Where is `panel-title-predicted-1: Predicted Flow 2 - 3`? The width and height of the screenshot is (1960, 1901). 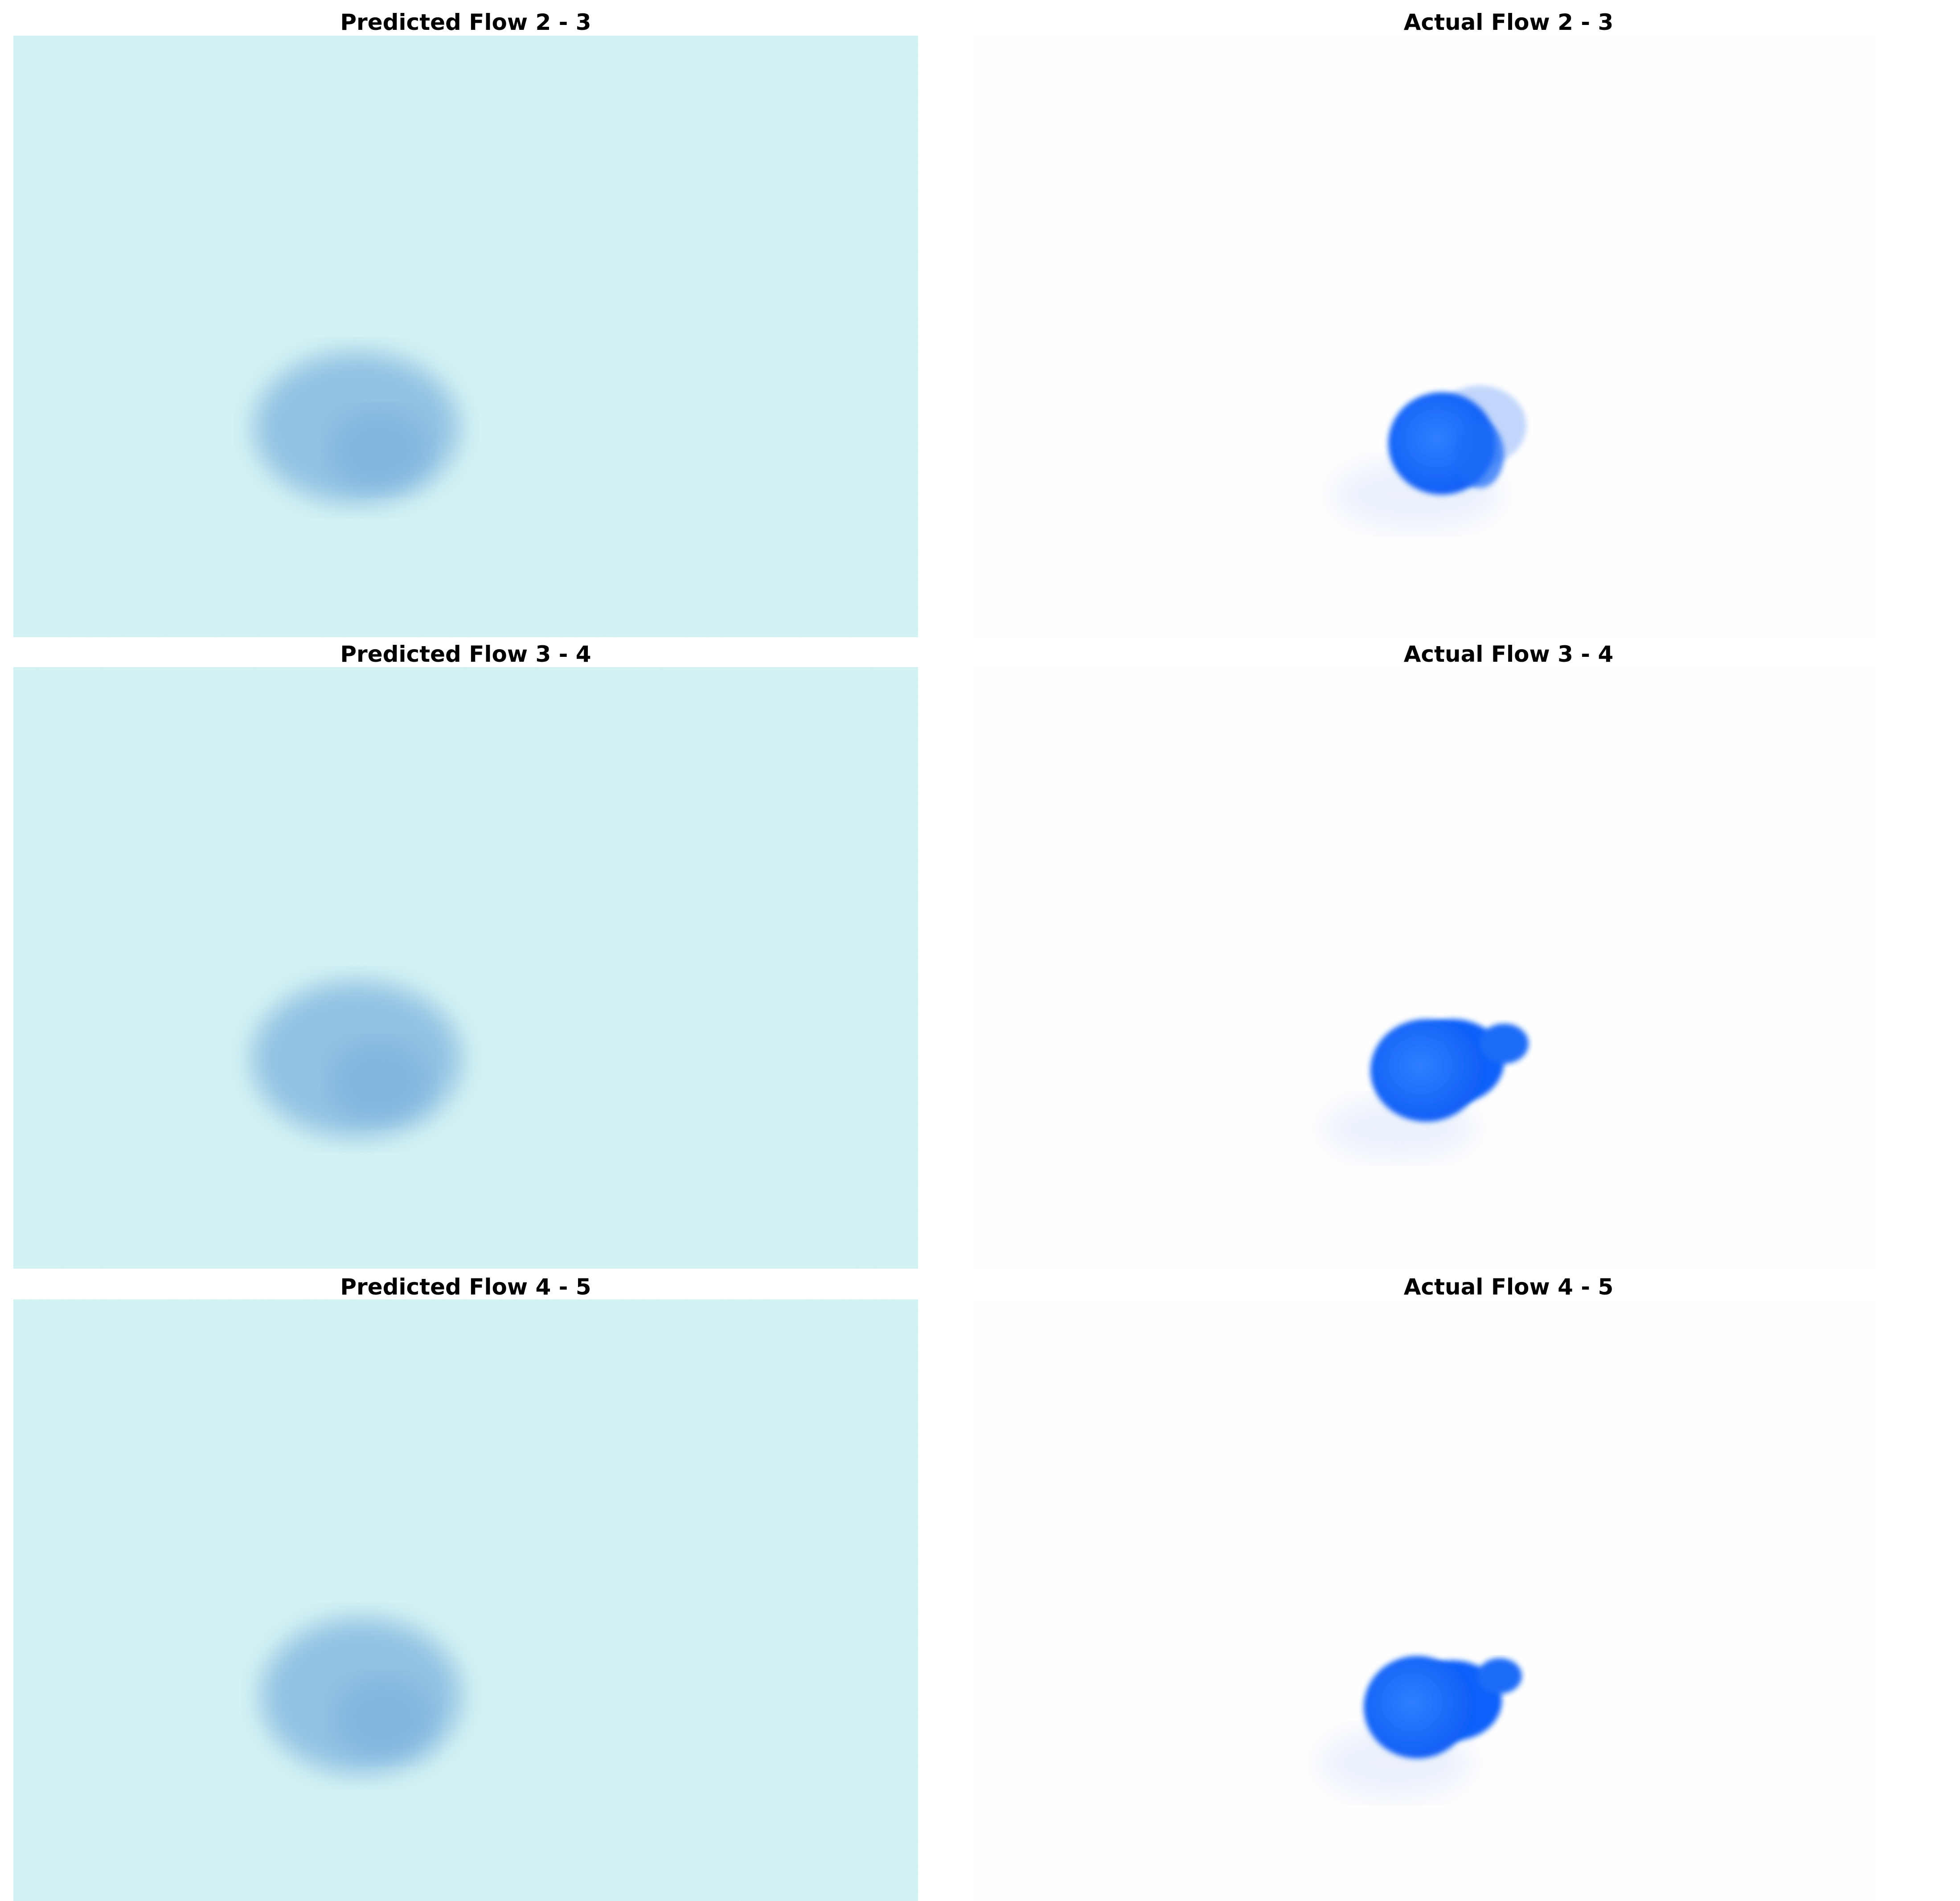
panel-title-predicted-1: Predicted Flow 2 - 3 is located at coordinates (466, 22).